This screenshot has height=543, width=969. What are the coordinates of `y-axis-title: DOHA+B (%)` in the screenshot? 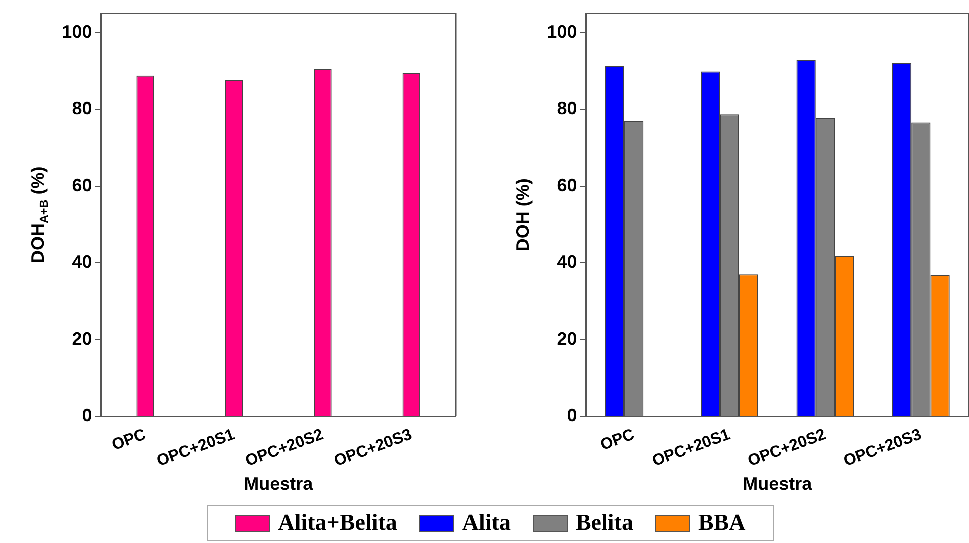 It's located at (39, 215).